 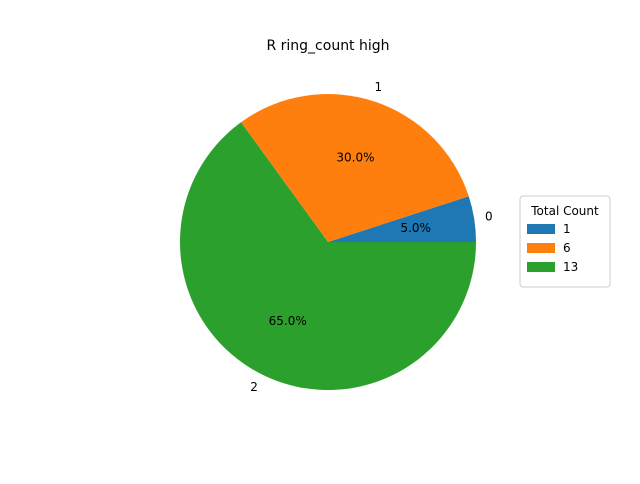 I want to click on slice-label-1: 1, so click(x=378, y=87).